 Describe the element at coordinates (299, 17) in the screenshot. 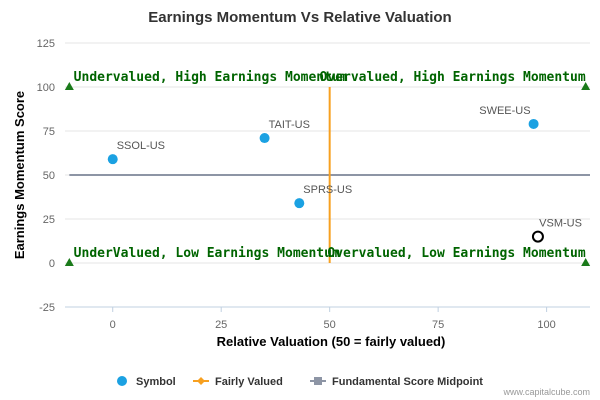

I see `chart-title: Earnings Momentum Vs Relative Valuation` at that location.